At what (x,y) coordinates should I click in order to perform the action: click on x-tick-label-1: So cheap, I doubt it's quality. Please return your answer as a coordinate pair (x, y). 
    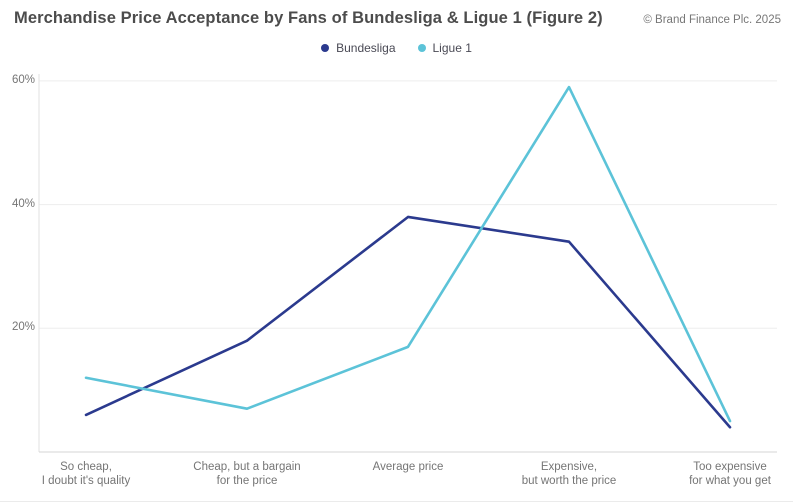
    Looking at the image, I should click on (86, 474).